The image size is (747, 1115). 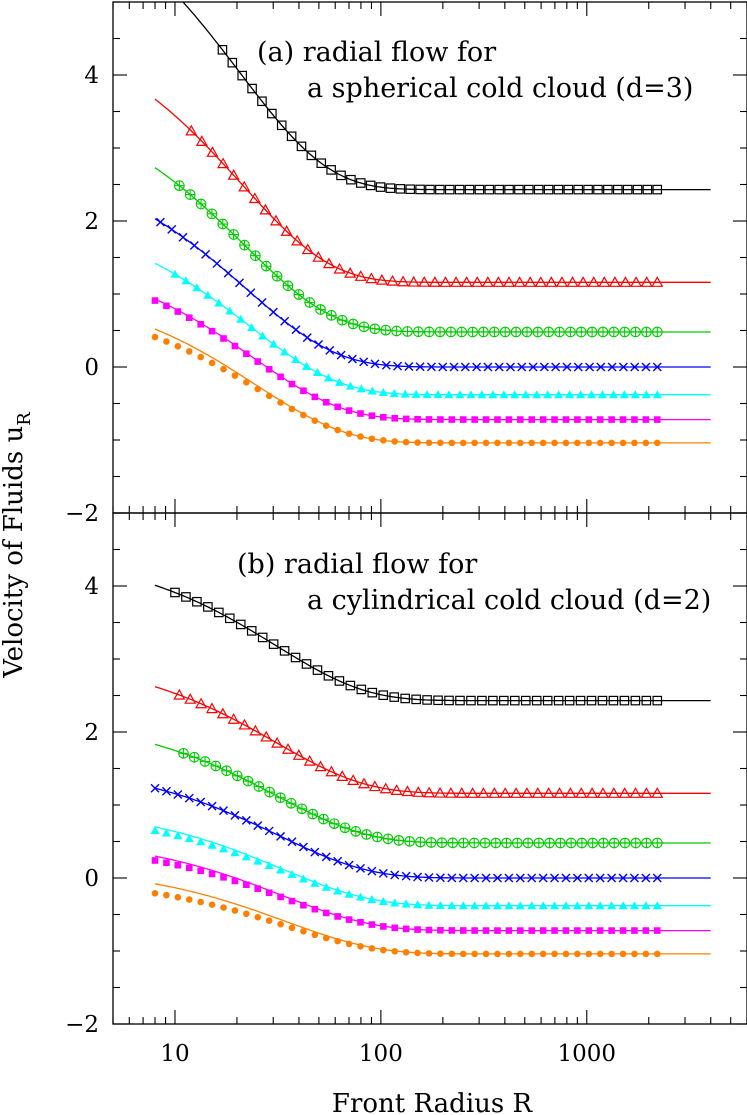 I want to click on series-6-data-points, so click(x=406, y=924).